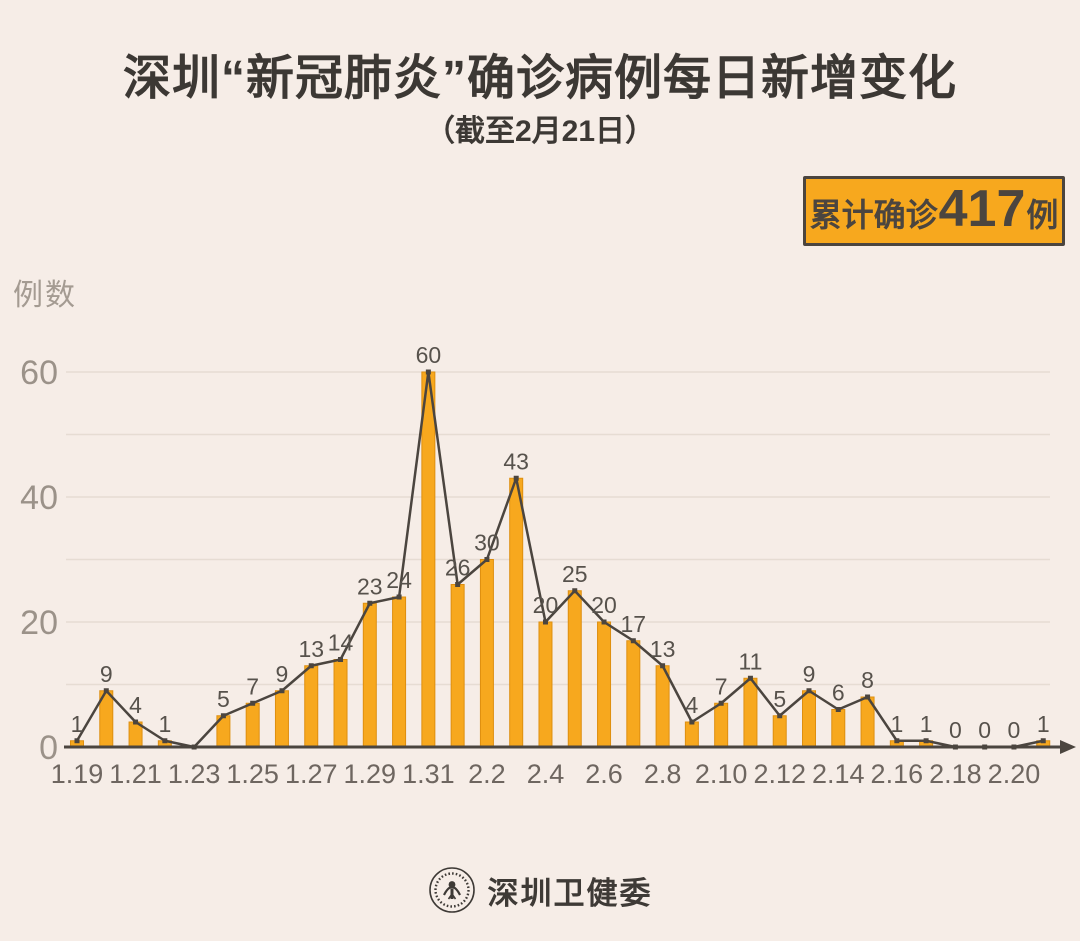  What do you see at coordinates (934, 211) in the screenshot?
I see `cumulative-total-badge: 累计确诊 417 例` at bounding box center [934, 211].